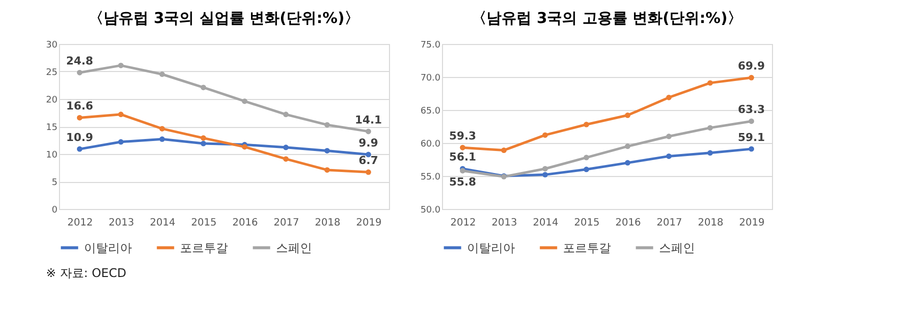  Describe the element at coordinates (430, 177) in the screenshot. I see `y-tick-label: 55.0` at that location.